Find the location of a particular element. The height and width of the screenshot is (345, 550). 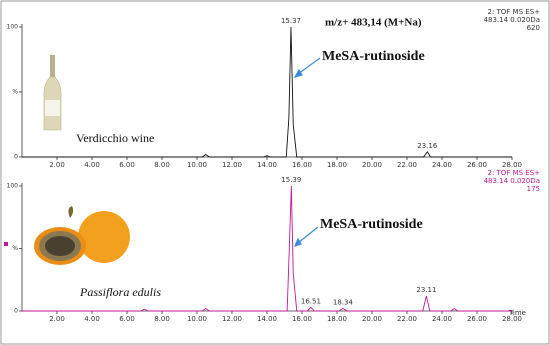

title: m/z+ 483,14 (M+Na) is located at coordinates (373, 23).